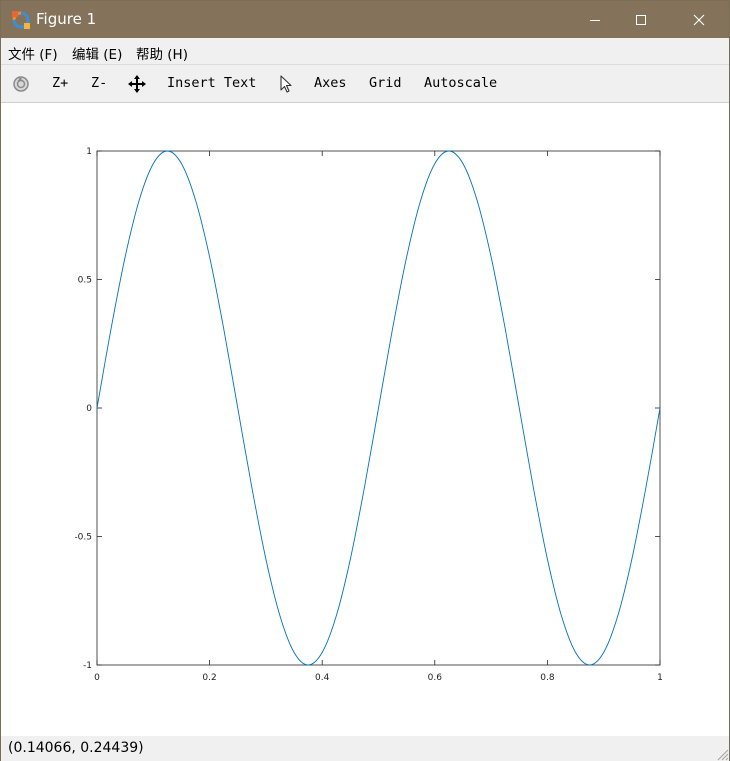  What do you see at coordinates (33, 55) in the screenshot?
I see `menu-file: 文件 (F)` at bounding box center [33, 55].